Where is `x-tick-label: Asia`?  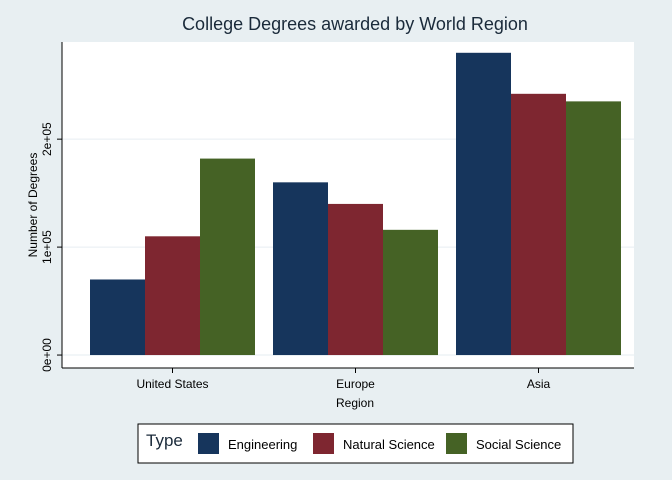 x-tick-label: Asia is located at coordinates (539, 384).